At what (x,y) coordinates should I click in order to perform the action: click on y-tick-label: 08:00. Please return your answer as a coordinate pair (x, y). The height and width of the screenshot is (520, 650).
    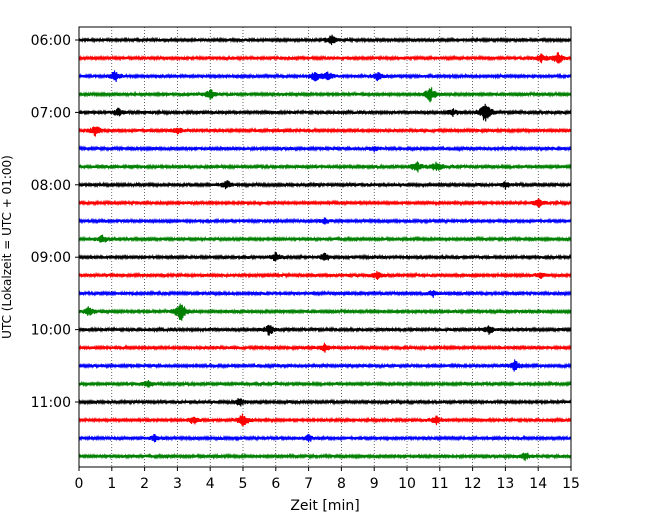
    Looking at the image, I should click on (51, 186).